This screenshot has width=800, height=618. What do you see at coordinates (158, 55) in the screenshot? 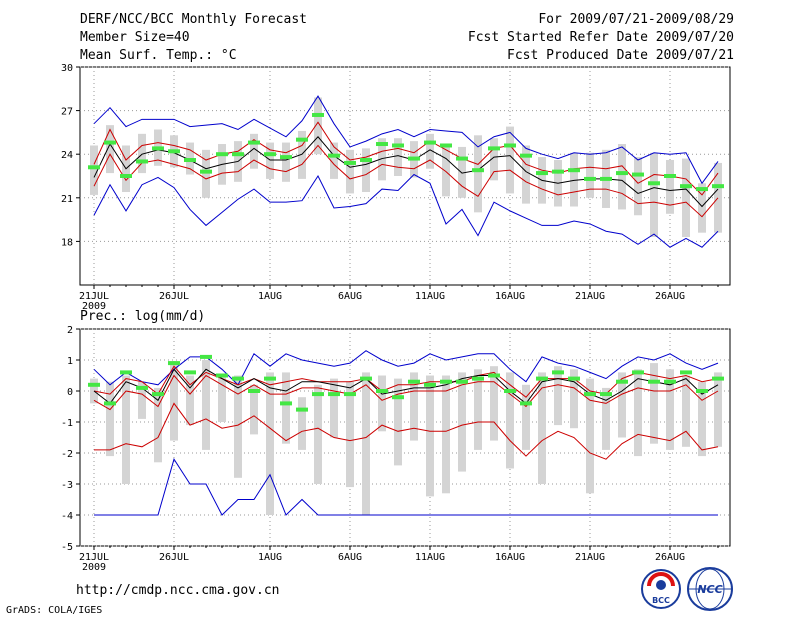
I see `temp-panel-title: Mean Surf. Temp.: °C` at bounding box center [158, 55].